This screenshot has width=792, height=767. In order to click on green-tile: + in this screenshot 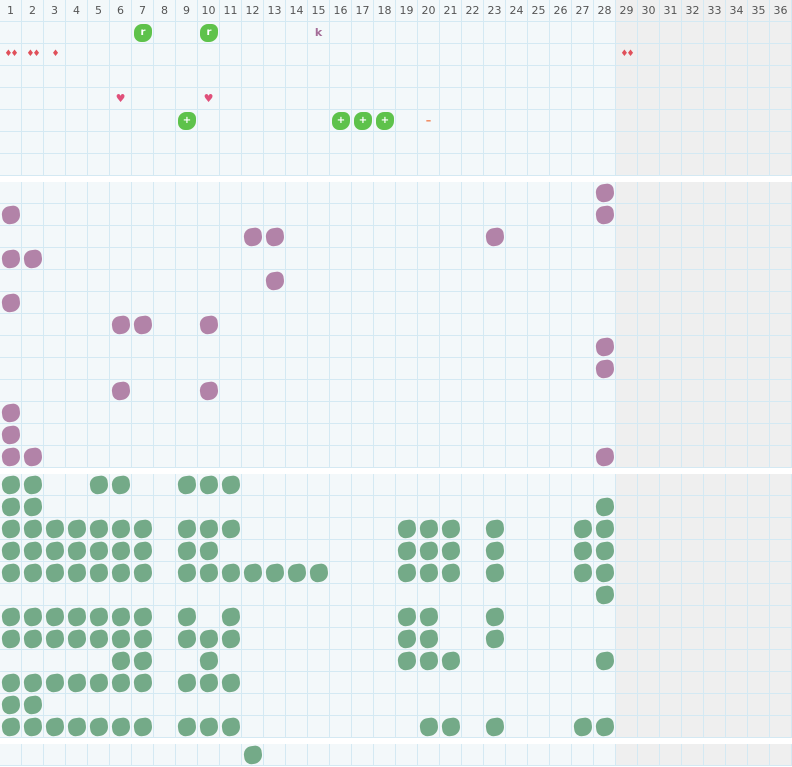, I will do `click(363, 121)`.